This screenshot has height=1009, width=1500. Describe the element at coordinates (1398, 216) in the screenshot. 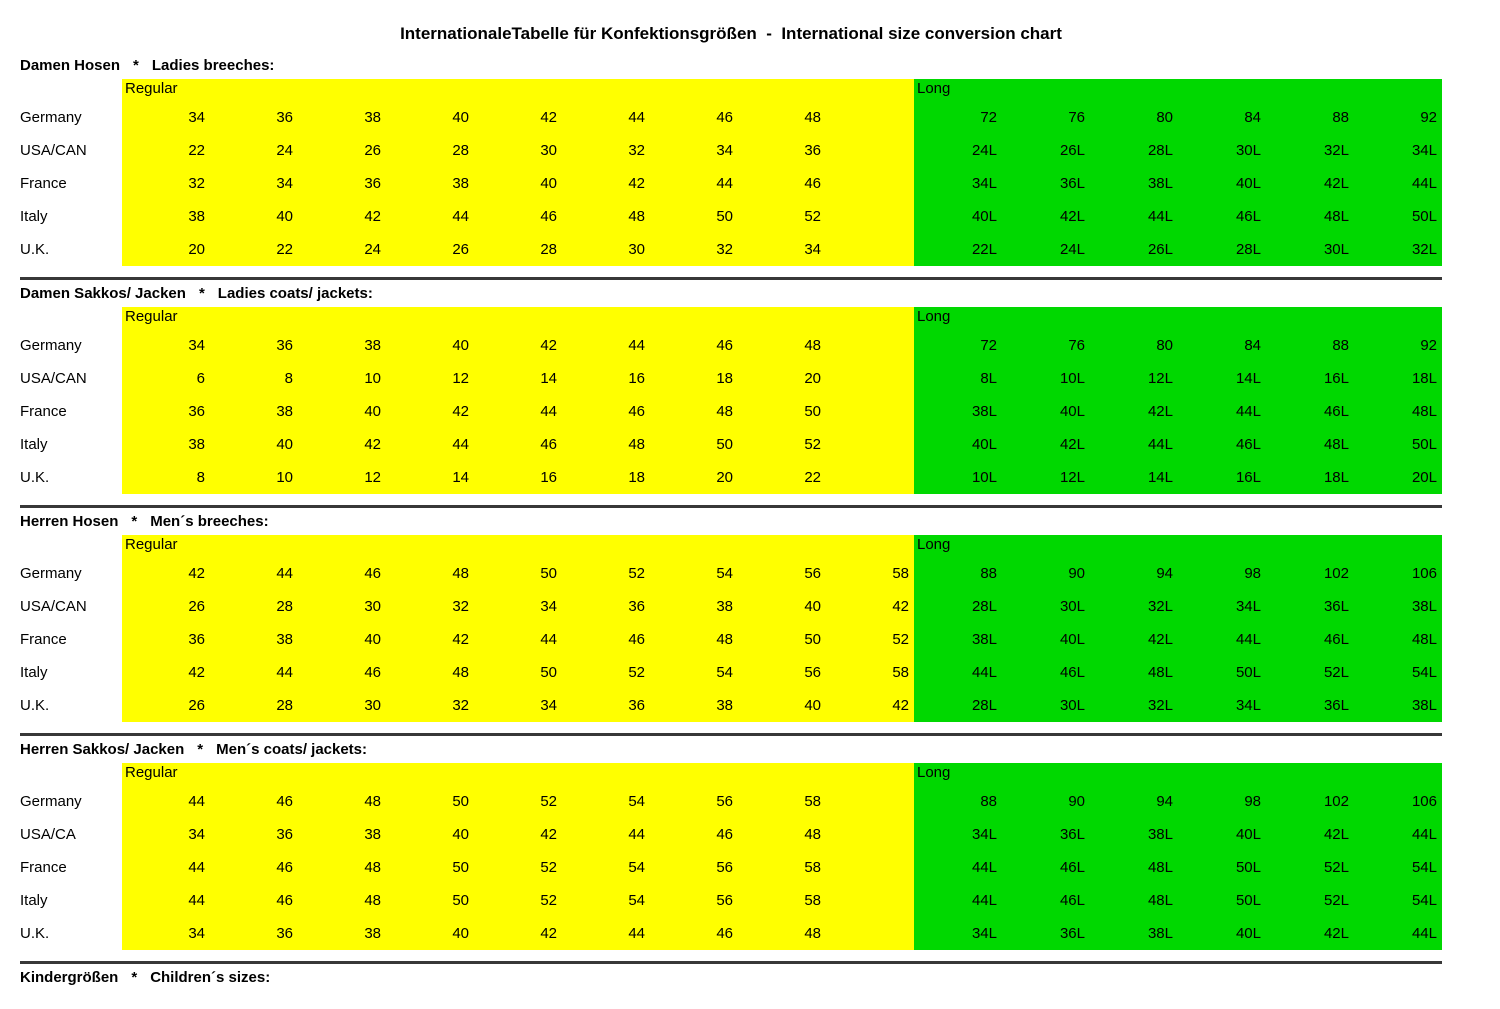

I see `size-value-long: 50L` at that location.